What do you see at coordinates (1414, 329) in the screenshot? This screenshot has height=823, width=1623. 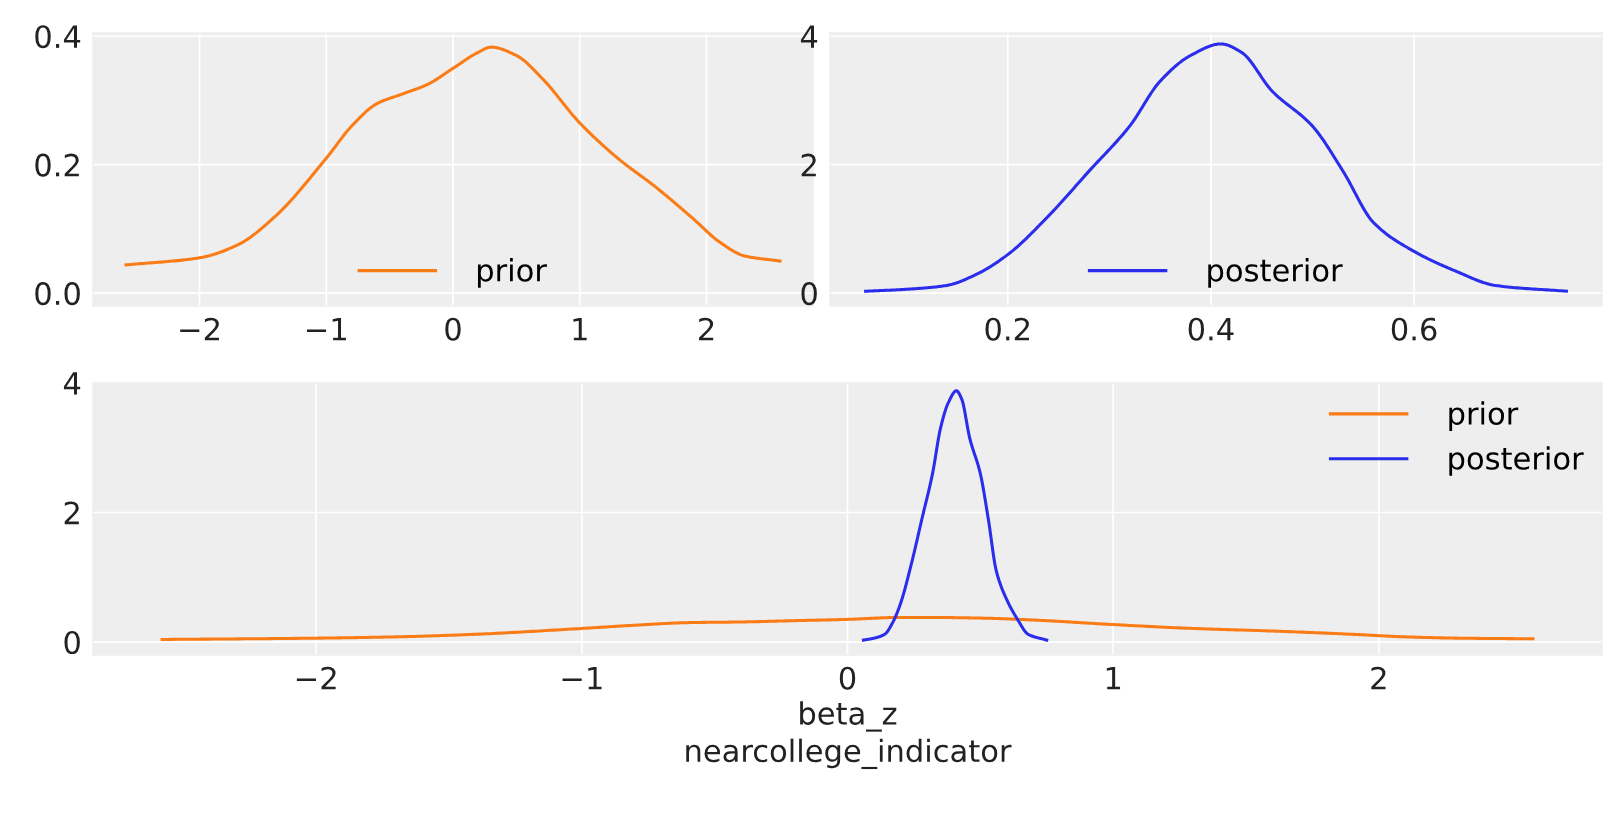 I see `x-tick-label: 0.6` at bounding box center [1414, 329].